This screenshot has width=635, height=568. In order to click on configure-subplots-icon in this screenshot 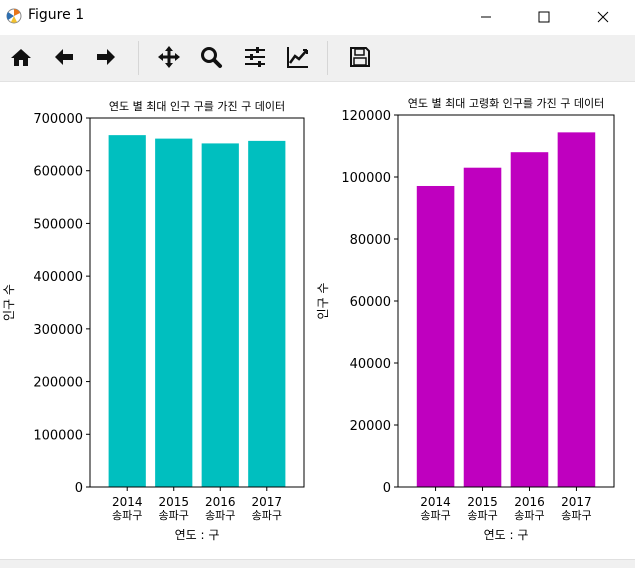, I will do `click(255, 57)`.